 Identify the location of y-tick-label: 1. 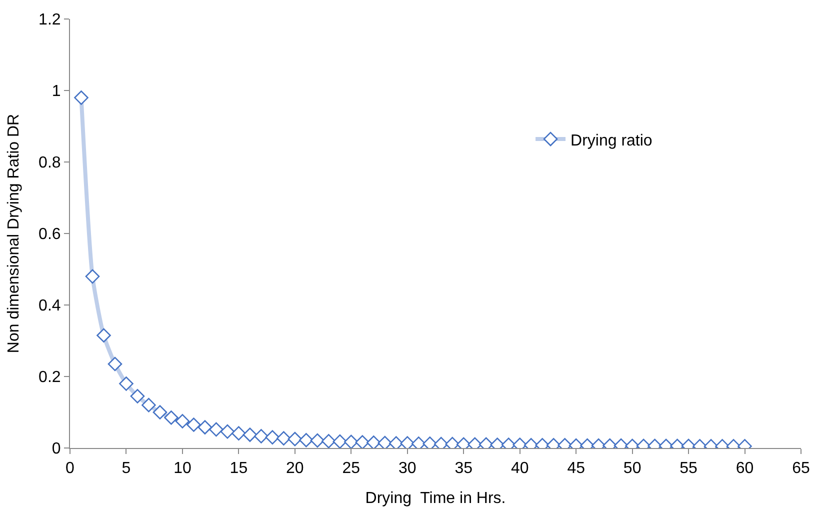
(56, 91).